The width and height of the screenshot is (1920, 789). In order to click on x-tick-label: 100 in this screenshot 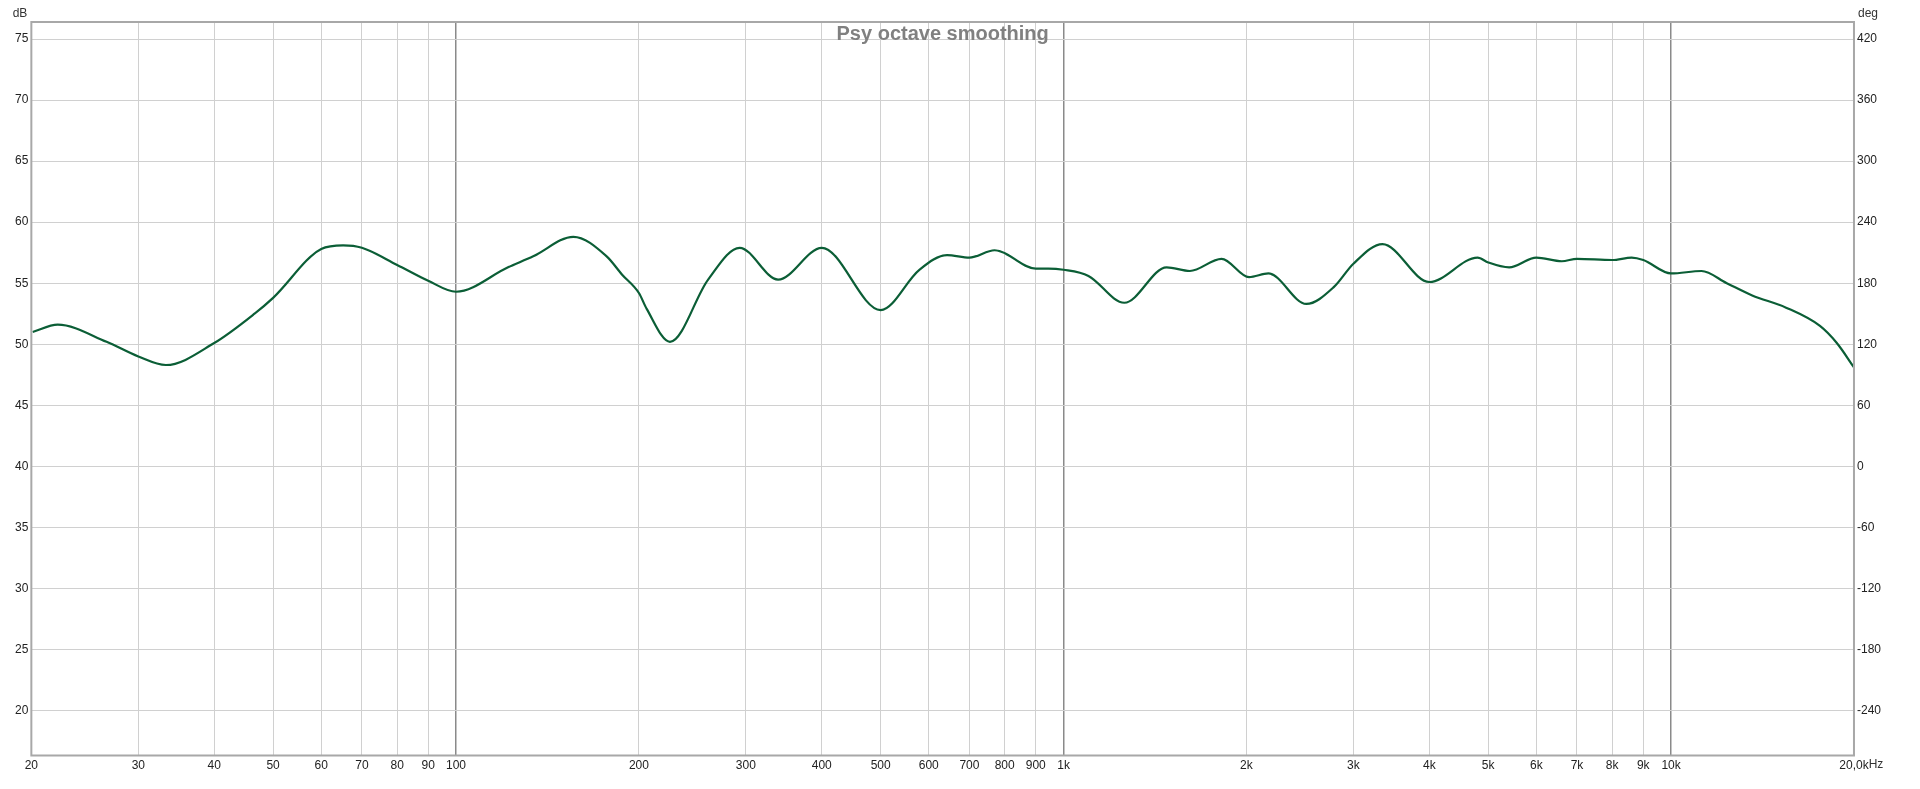, I will do `click(456, 765)`.